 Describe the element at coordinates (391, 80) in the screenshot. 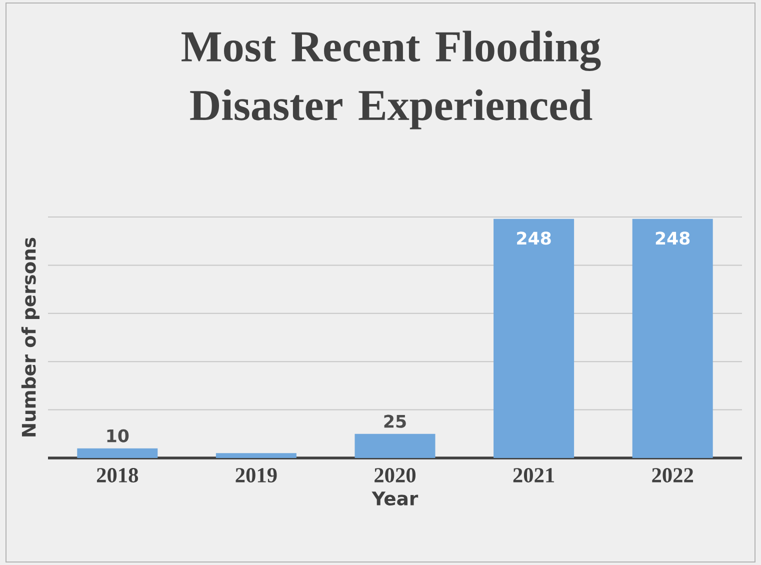

I see `chart-title: Most Recent Flooding Disaster Experienced` at that location.